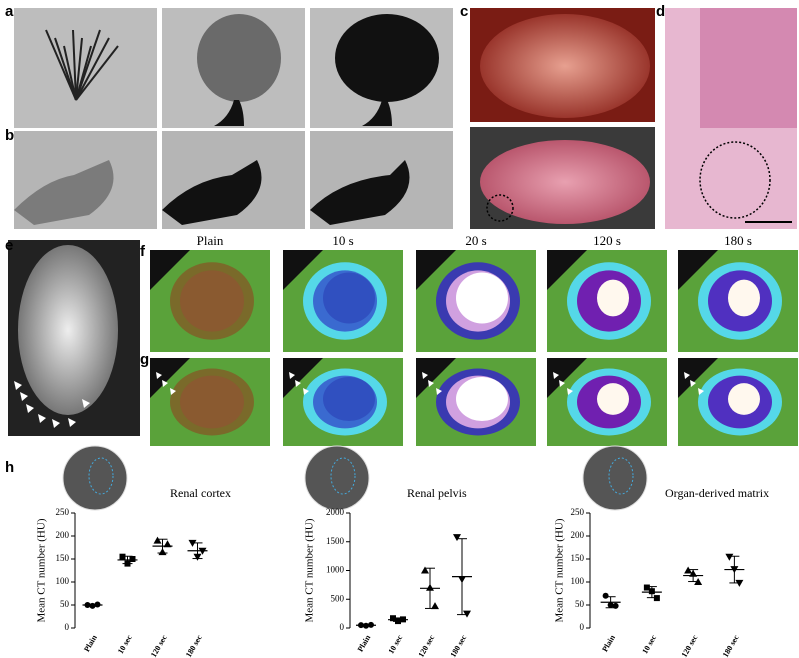 This screenshot has height=658, width=799. Describe the element at coordinates (9, 467) in the screenshot. I see `panel-label: h` at that location.